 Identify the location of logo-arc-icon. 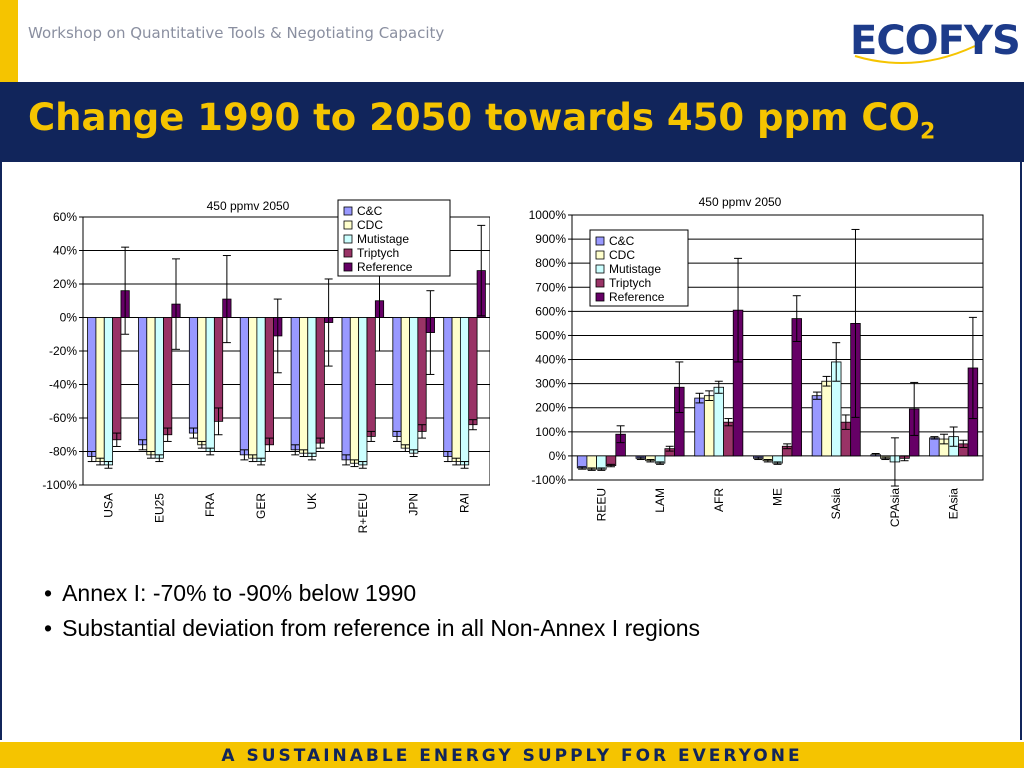
(915, 55).